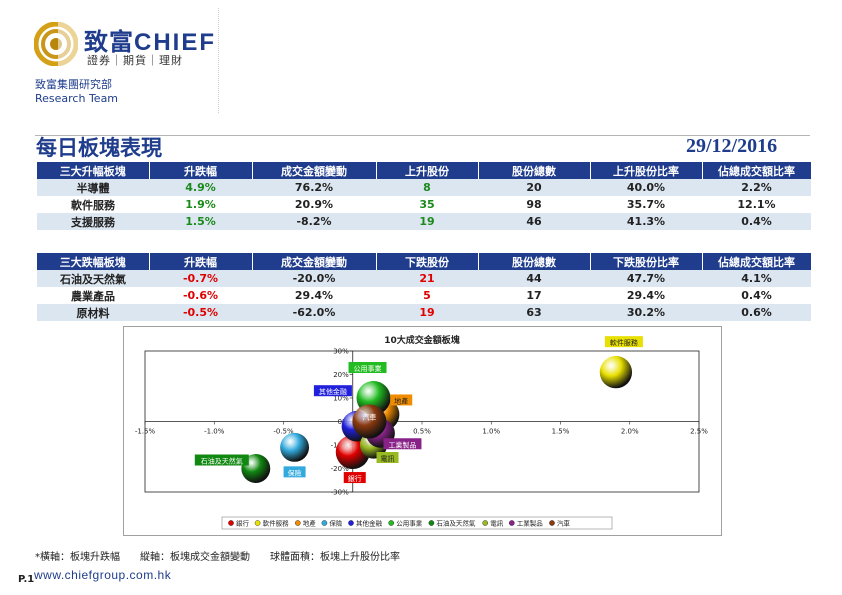 This screenshot has width=842, height=595. I want to click on change-cell: 1.9%, so click(200, 204).